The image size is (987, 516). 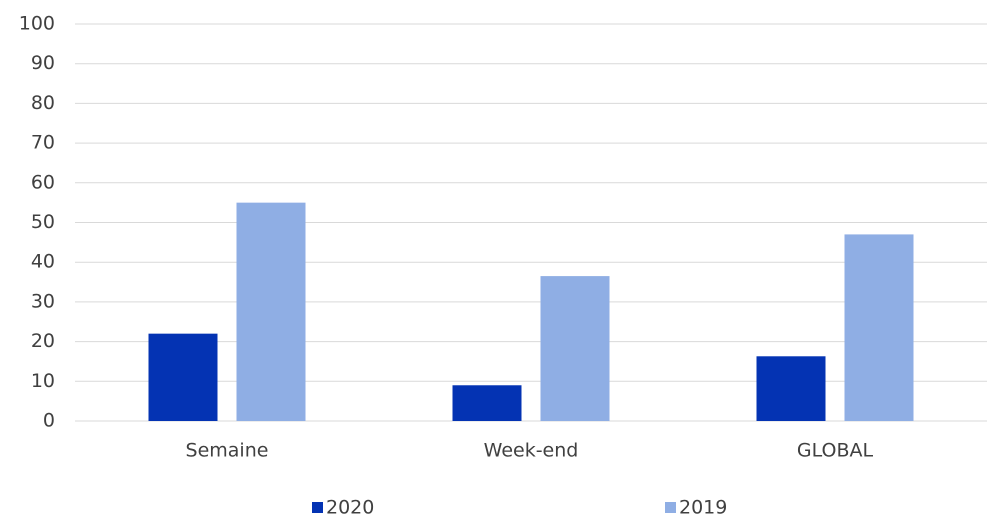 What do you see at coordinates (49, 421) in the screenshot?
I see `y-tick-label: 0` at bounding box center [49, 421].